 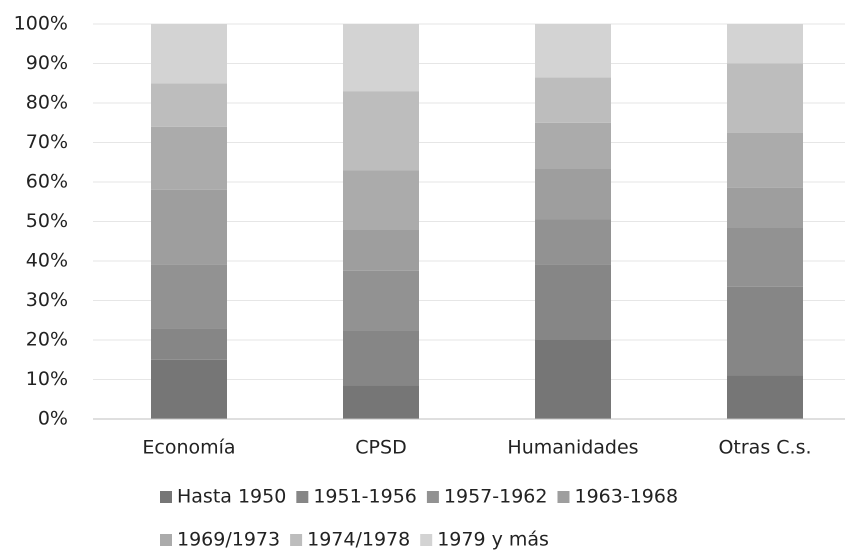 I want to click on y-tick-label: 20%, so click(x=47, y=340).